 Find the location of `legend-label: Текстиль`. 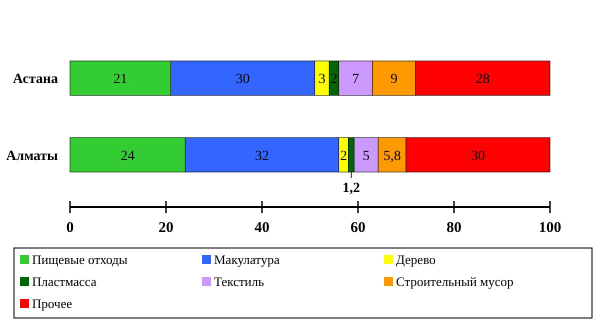

legend-label: Текстиль is located at coordinates (239, 281).